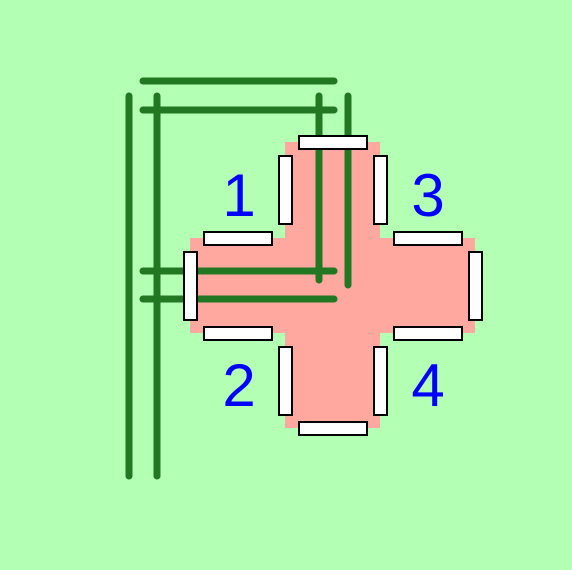 The height and width of the screenshot is (570, 572). What do you see at coordinates (380, 190) in the screenshot?
I see `bar-q3-vertical` at bounding box center [380, 190].